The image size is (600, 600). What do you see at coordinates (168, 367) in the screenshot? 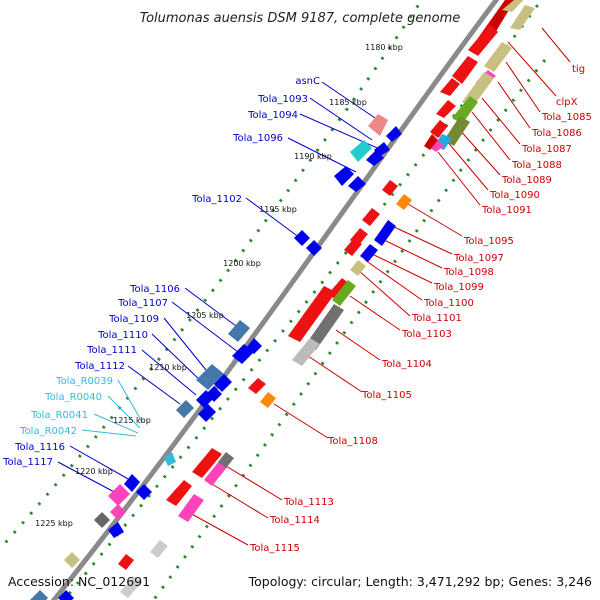
I see `kbp-tick-label: 1210 kbp` at bounding box center [168, 367].